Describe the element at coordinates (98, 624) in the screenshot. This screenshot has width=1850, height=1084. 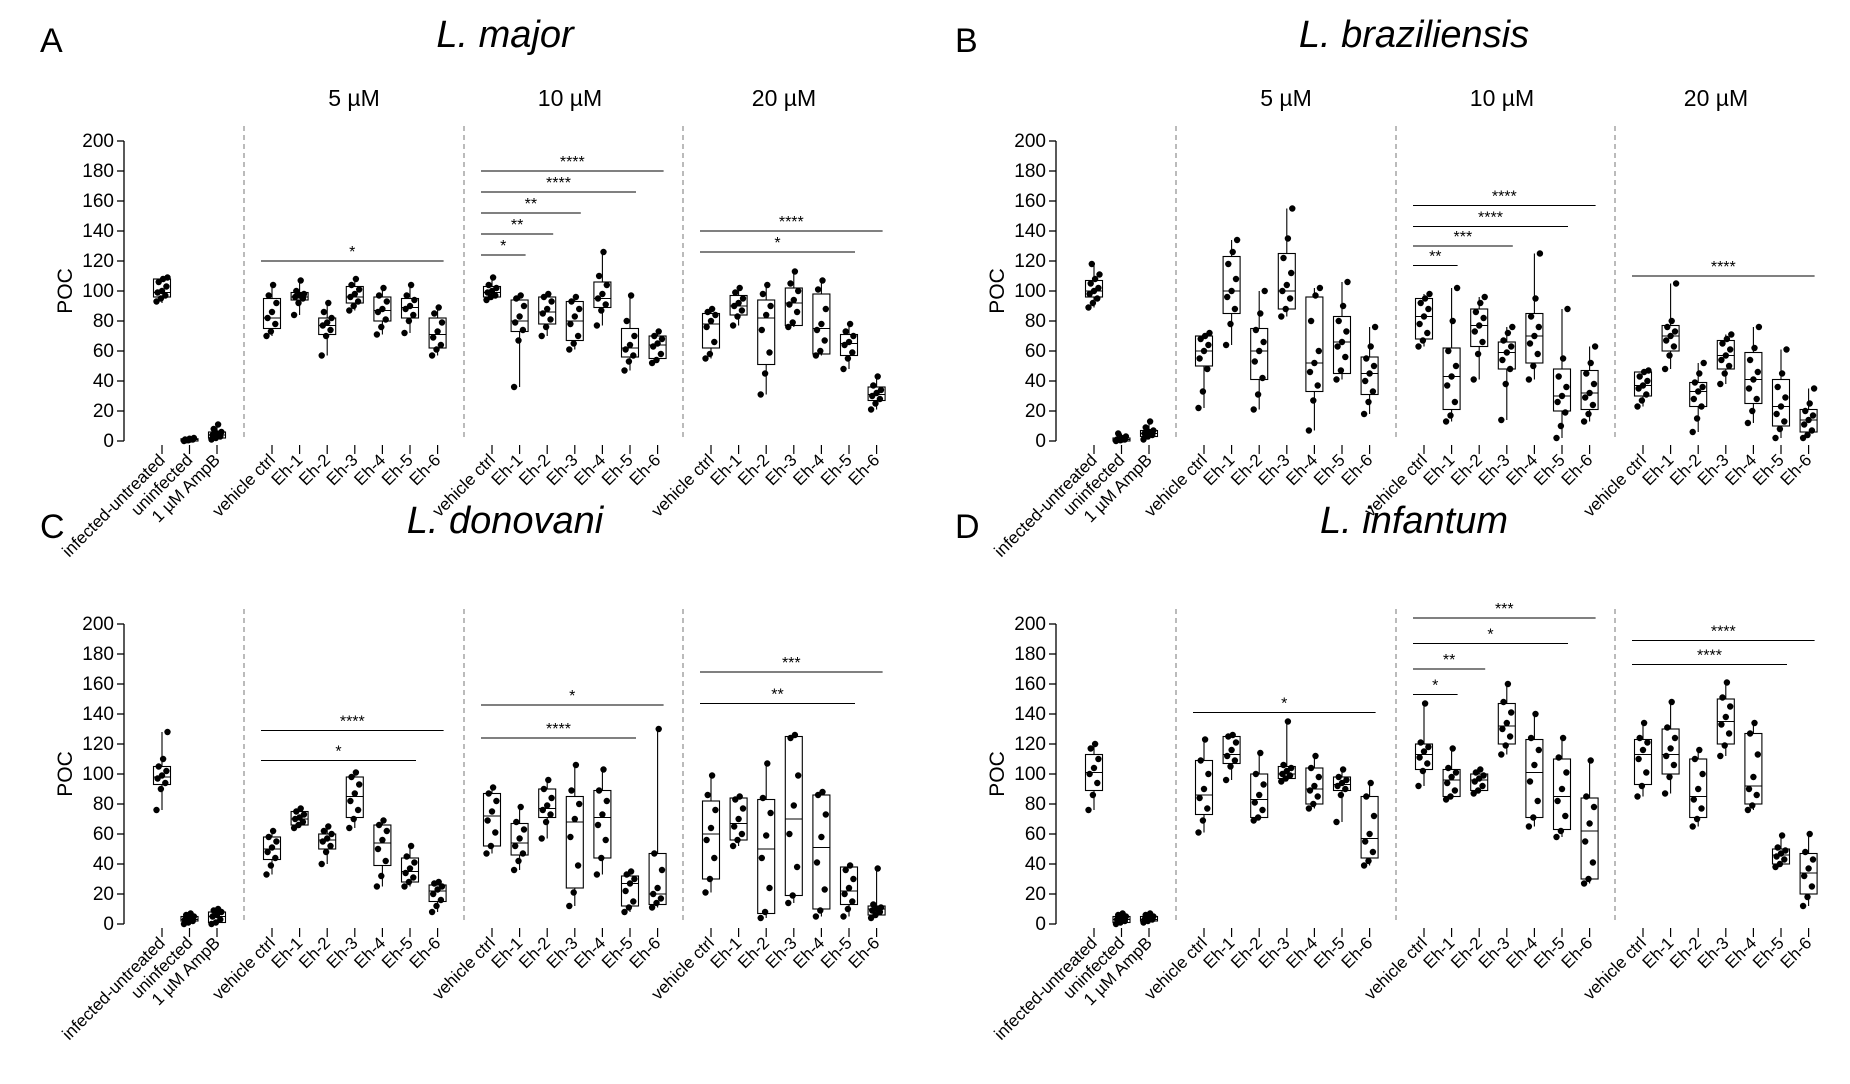
I see `y-tick-label: 200` at that location.